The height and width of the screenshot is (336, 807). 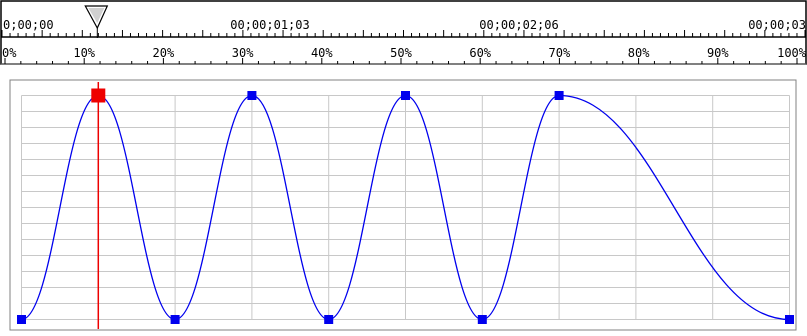 I want to click on time-ticks, so click(x=403, y=33).